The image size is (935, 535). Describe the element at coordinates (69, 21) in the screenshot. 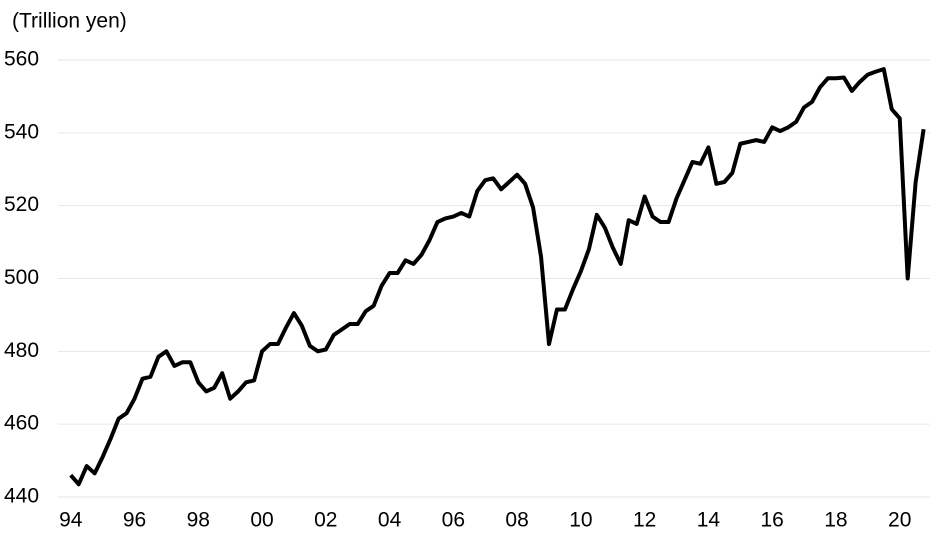

I see `y-axis-label: (Trillion yen)` at that location.